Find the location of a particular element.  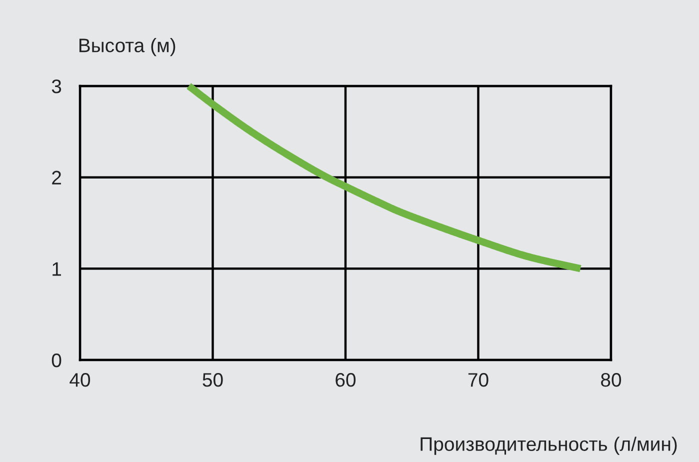

x-axis-title: Производительность (л/мин) is located at coordinates (548, 445).